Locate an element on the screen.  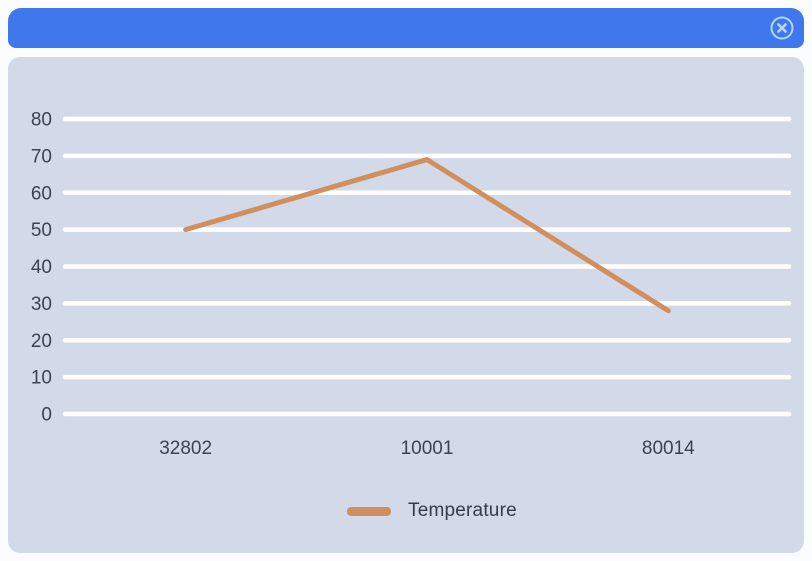
legend-label-temperature: Temperature is located at coordinates (462, 510).